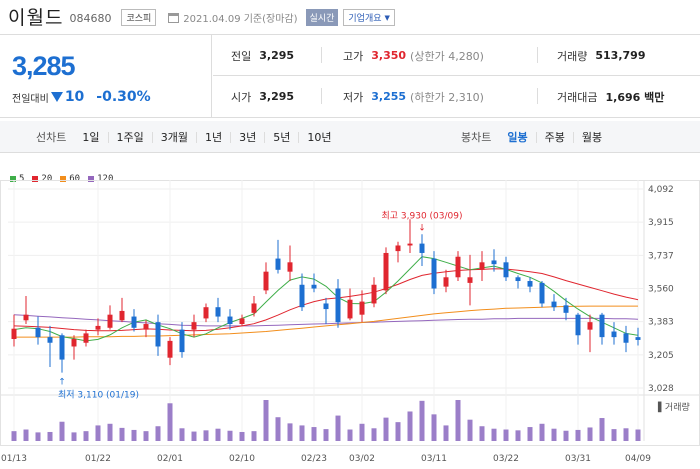 This screenshot has width=700, height=469. I want to click on price-tick-label: 3,560, so click(661, 290).